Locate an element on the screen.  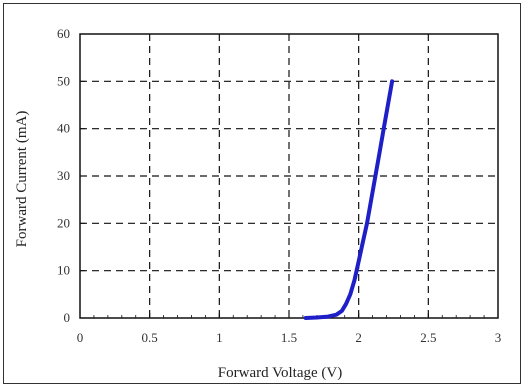
x-tick-label: 1.5 is located at coordinates (289, 337).